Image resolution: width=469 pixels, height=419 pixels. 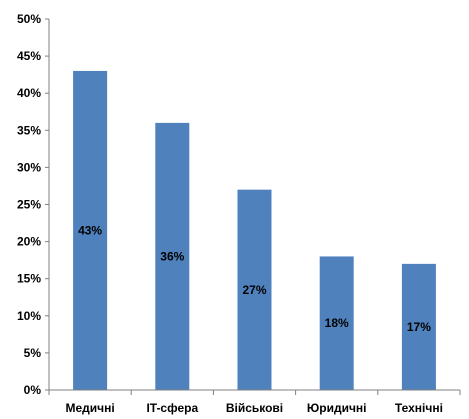 I want to click on bar-data-label: 43%, so click(x=90, y=230).